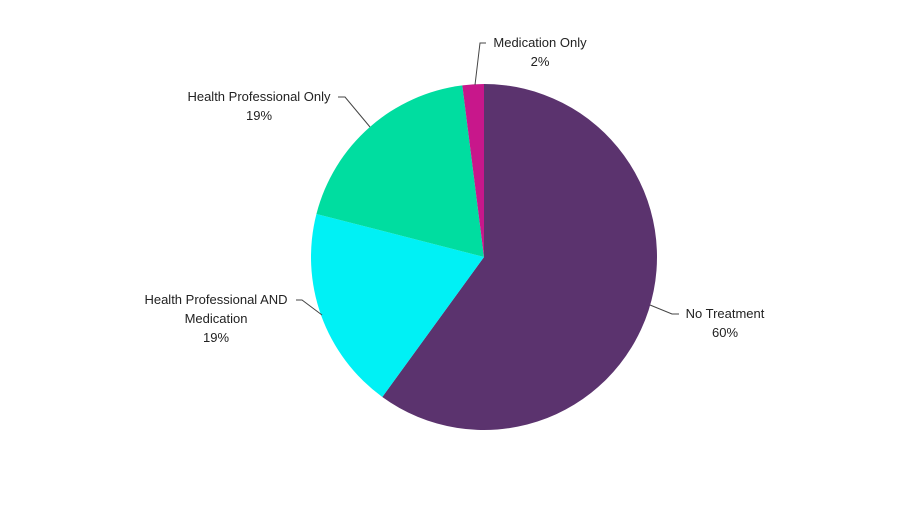  I want to click on category-label: Medication Only, so click(540, 42).